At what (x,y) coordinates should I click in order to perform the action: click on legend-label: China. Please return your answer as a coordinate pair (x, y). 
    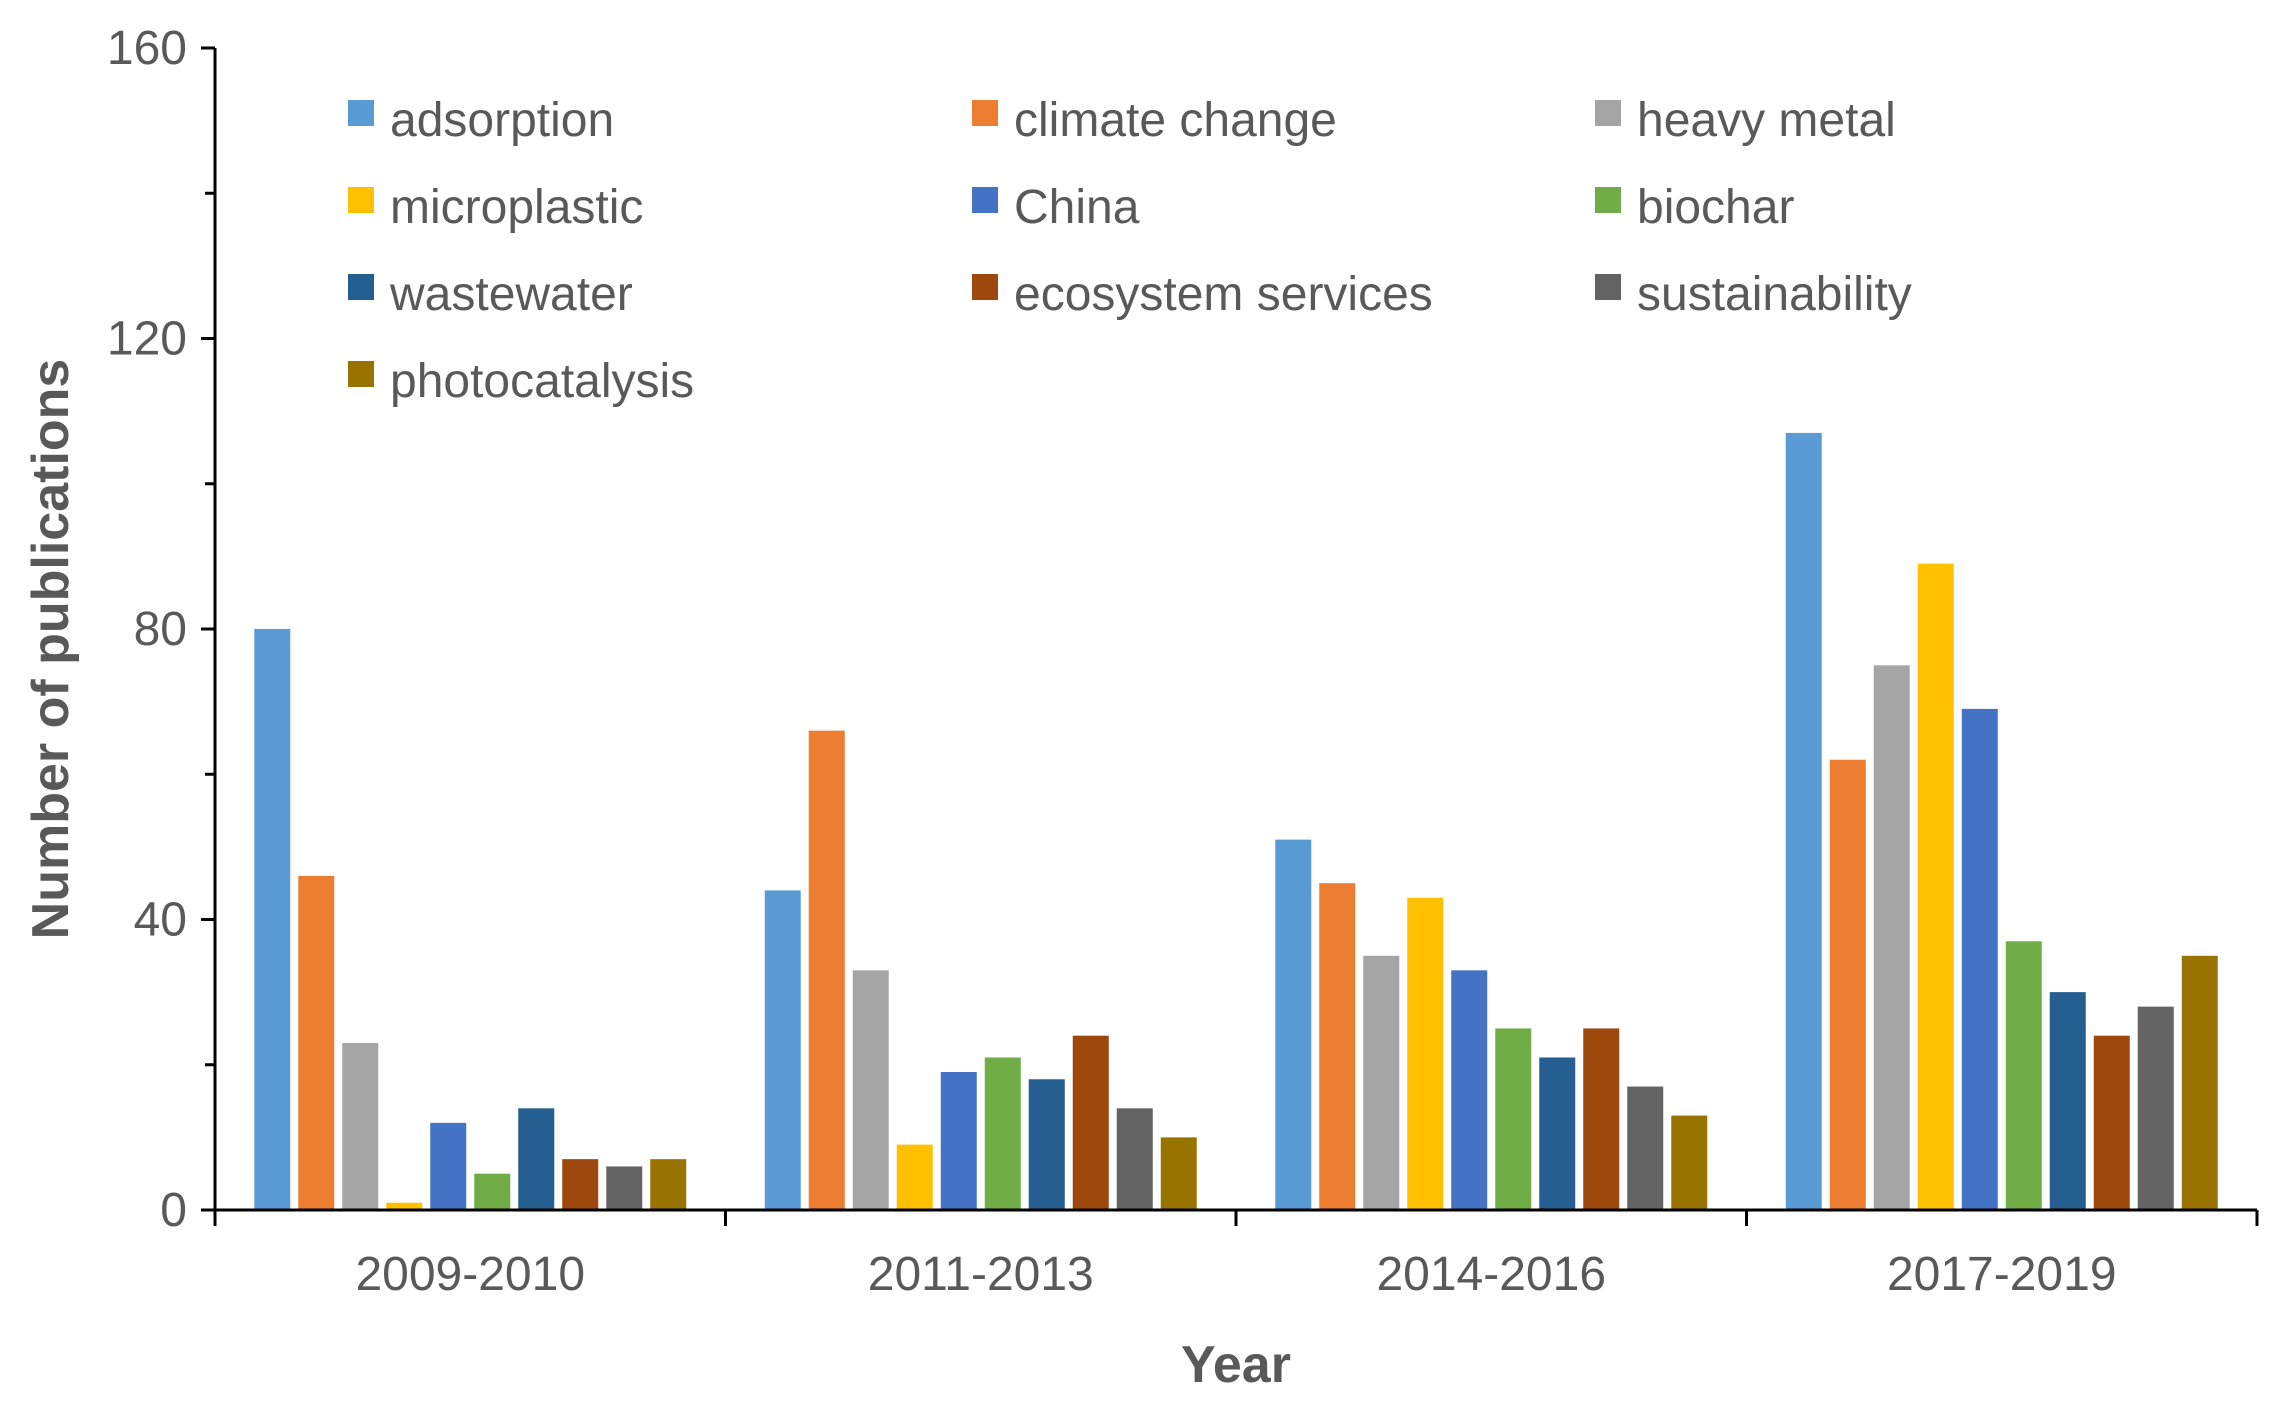
    Looking at the image, I should click on (1077, 207).